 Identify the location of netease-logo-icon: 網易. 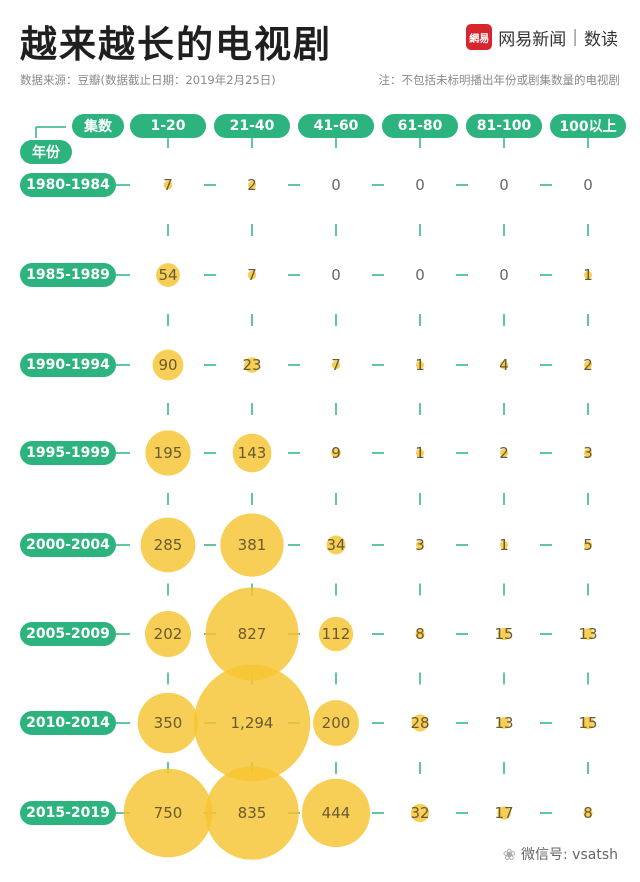
(479, 37).